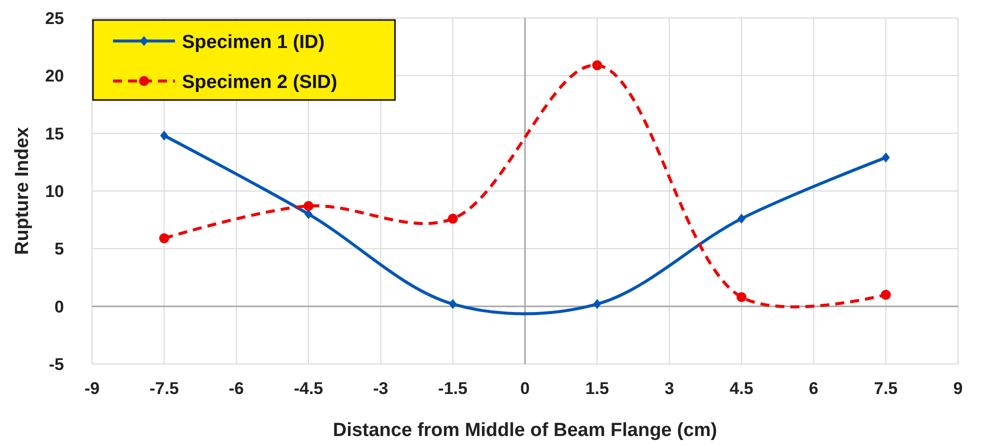  What do you see at coordinates (236, 388) in the screenshot?
I see `x-tick-label: -6` at bounding box center [236, 388].